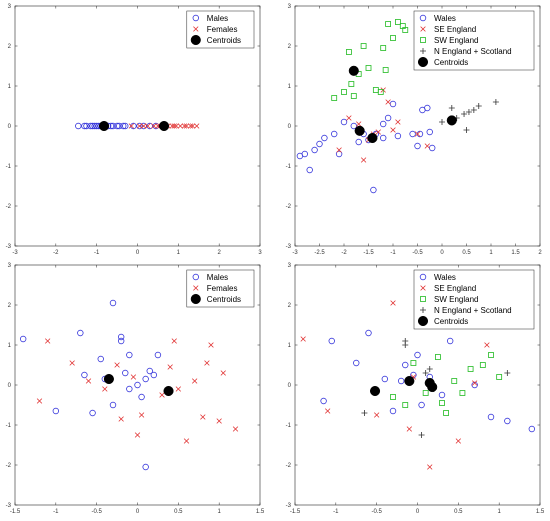  I want to click on legend-label: SW England, so click(456, 40).